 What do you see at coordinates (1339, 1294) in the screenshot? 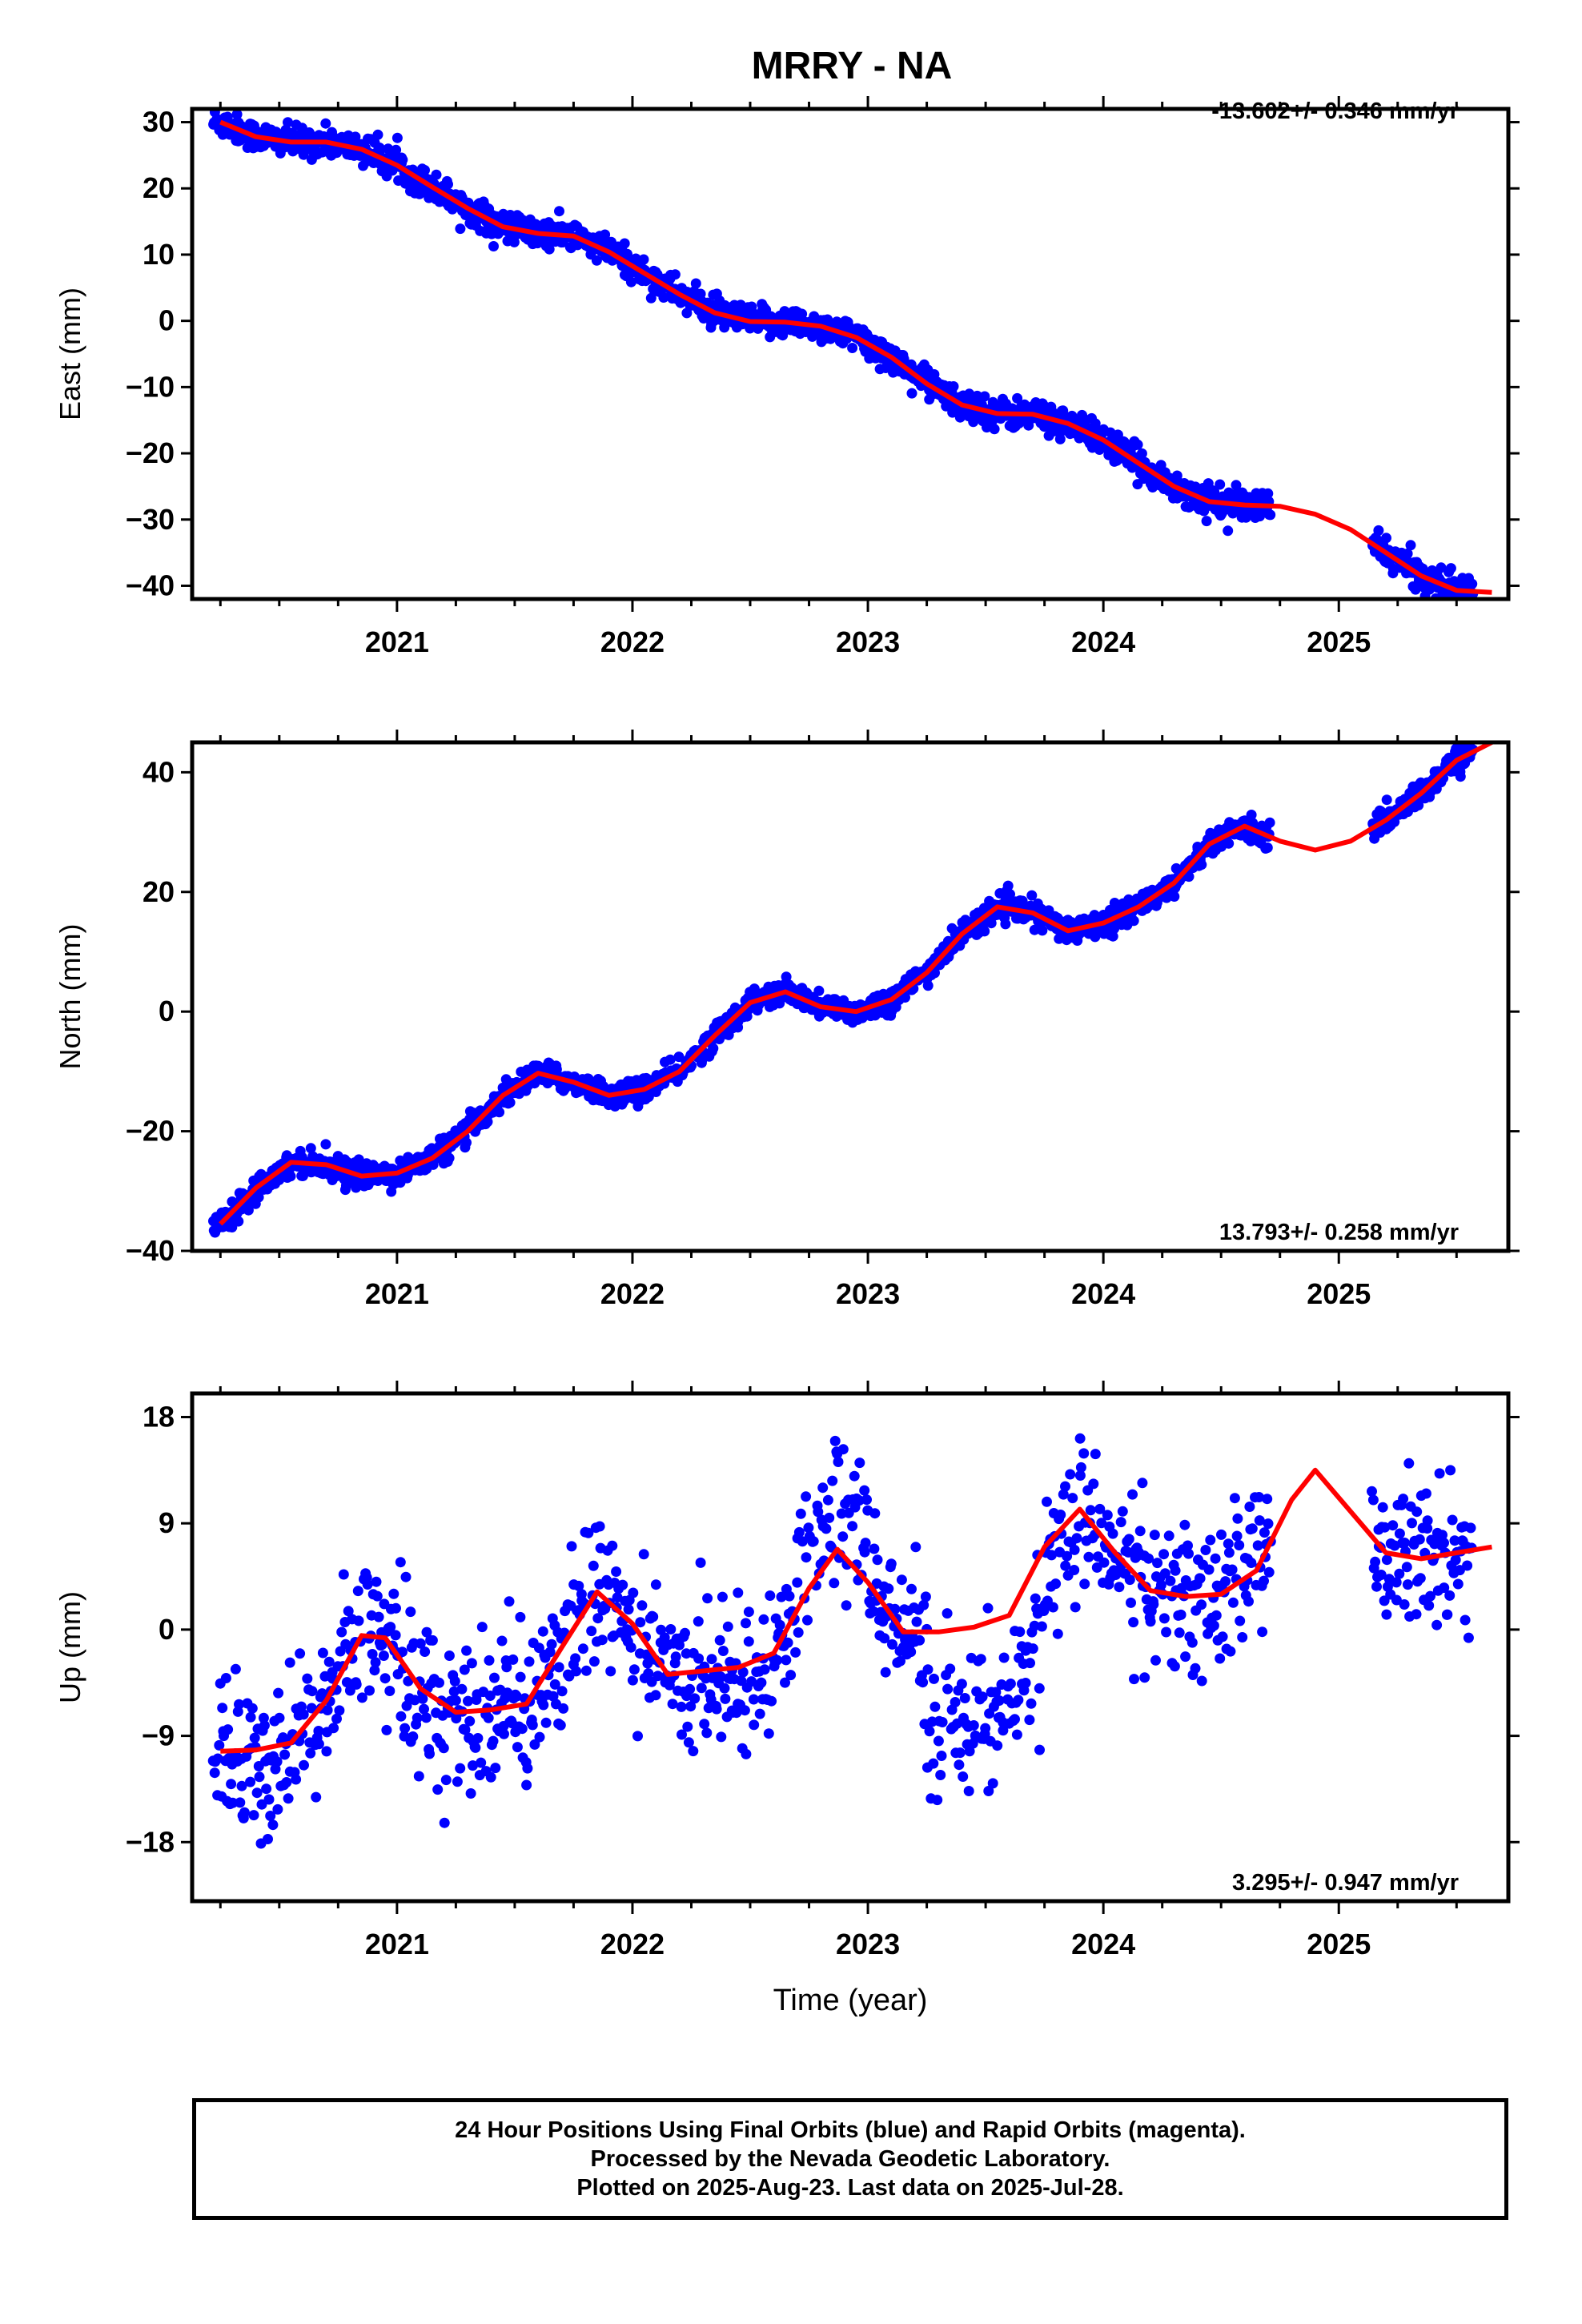
I see `x-tick-label: 2025` at bounding box center [1339, 1294].